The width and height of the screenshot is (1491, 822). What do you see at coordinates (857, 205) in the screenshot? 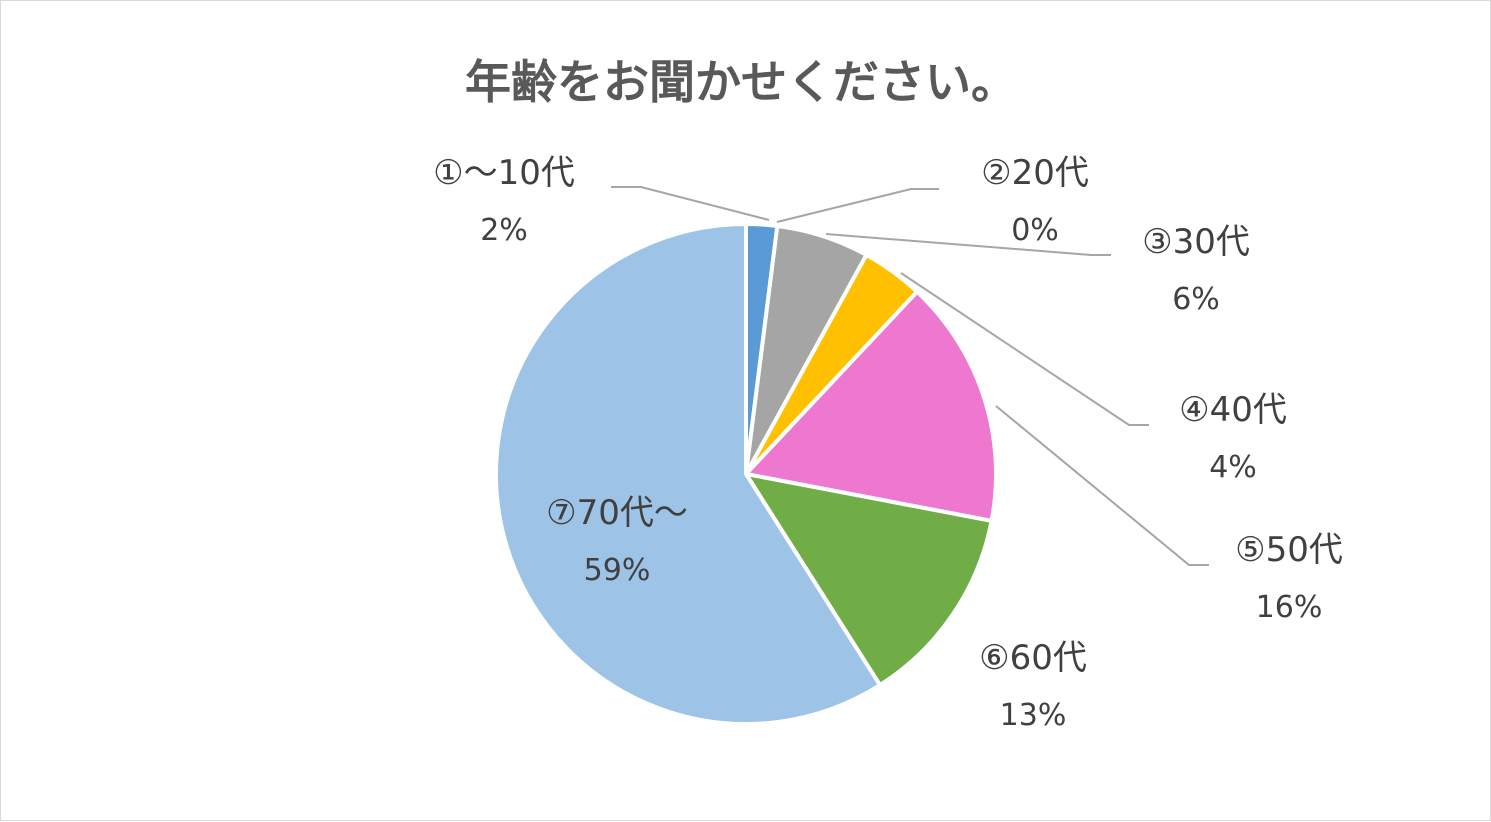
I see `slice-2-leader-line` at bounding box center [857, 205].